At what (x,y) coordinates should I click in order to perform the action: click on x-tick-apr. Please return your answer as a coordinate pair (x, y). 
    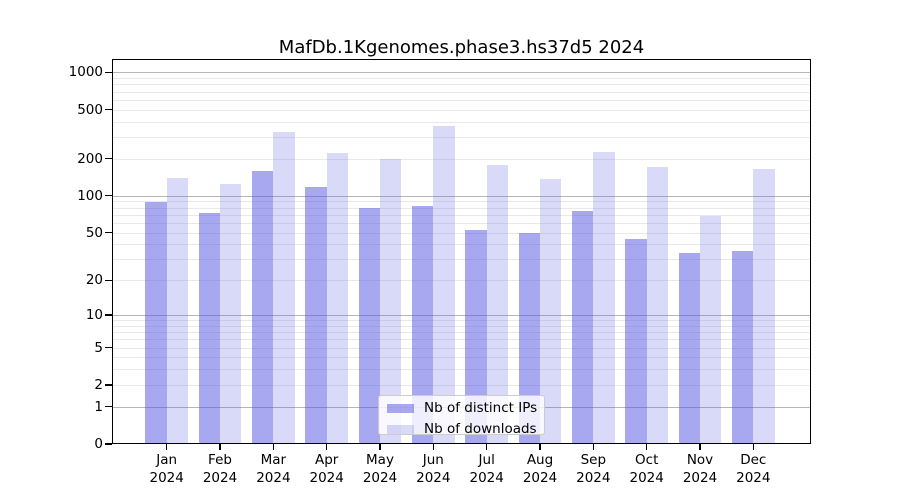
    Looking at the image, I should click on (327, 447).